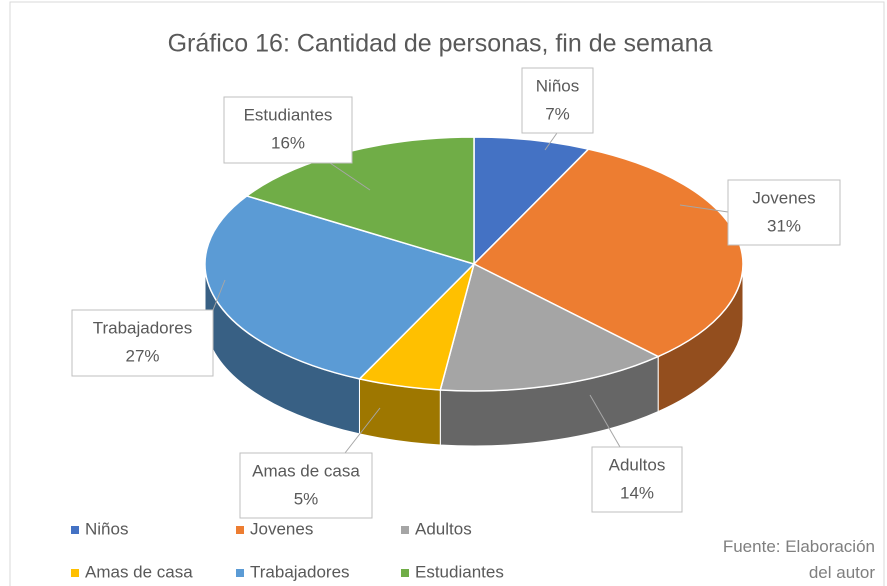 This screenshot has height=586, width=887. What do you see at coordinates (306, 498) in the screenshot?
I see `data-label-value: 5%` at bounding box center [306, 498].